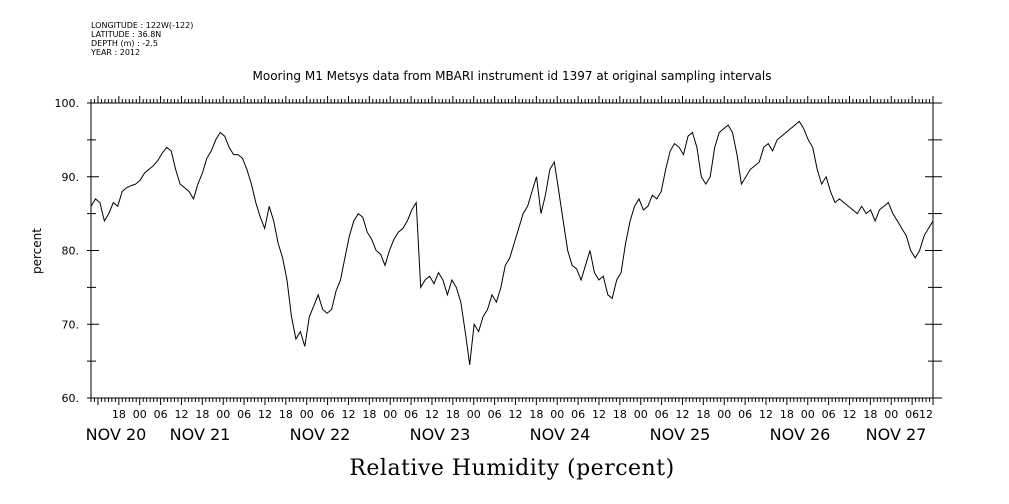 Image resolution: width=1009 pixels, height=504 pixels. I want to click on x-date-label: NOV 24, so click(560, 434).